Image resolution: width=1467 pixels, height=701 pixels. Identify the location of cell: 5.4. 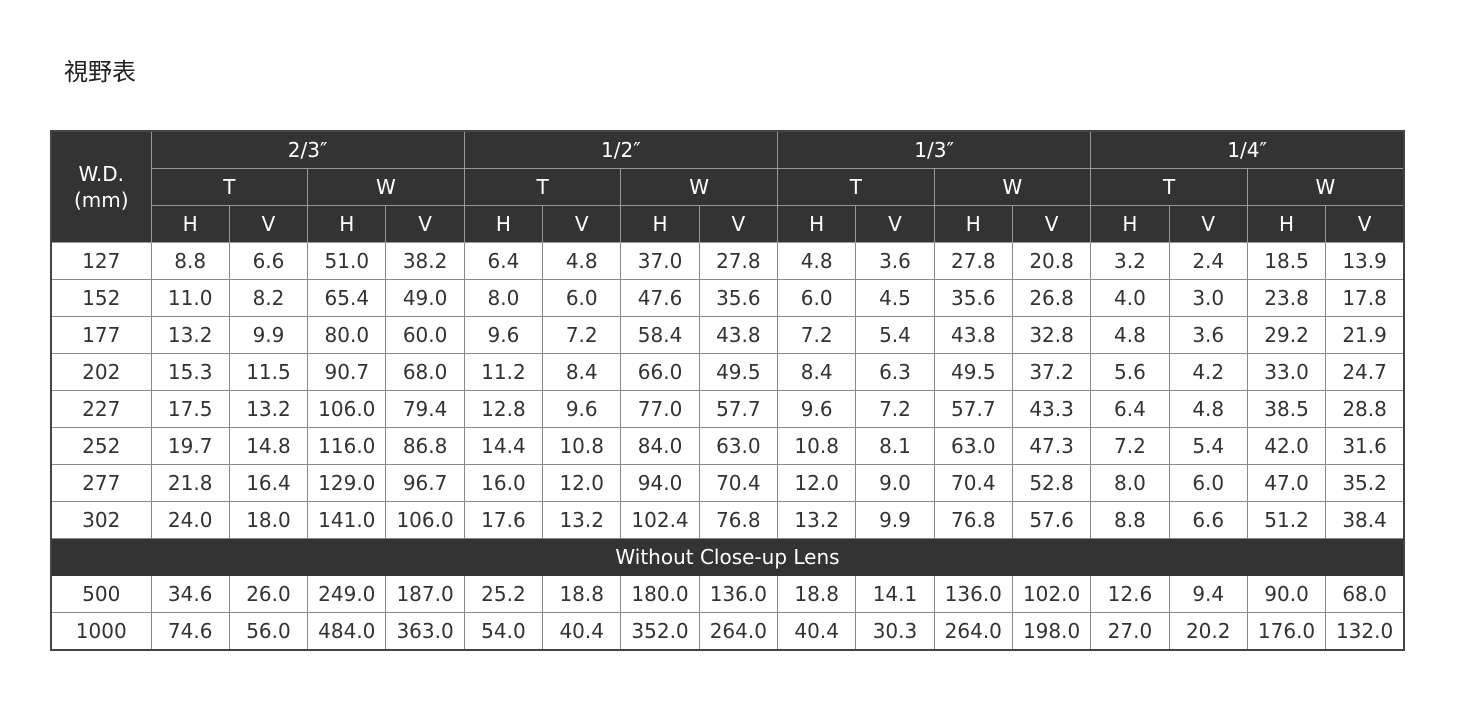
(895, 335).